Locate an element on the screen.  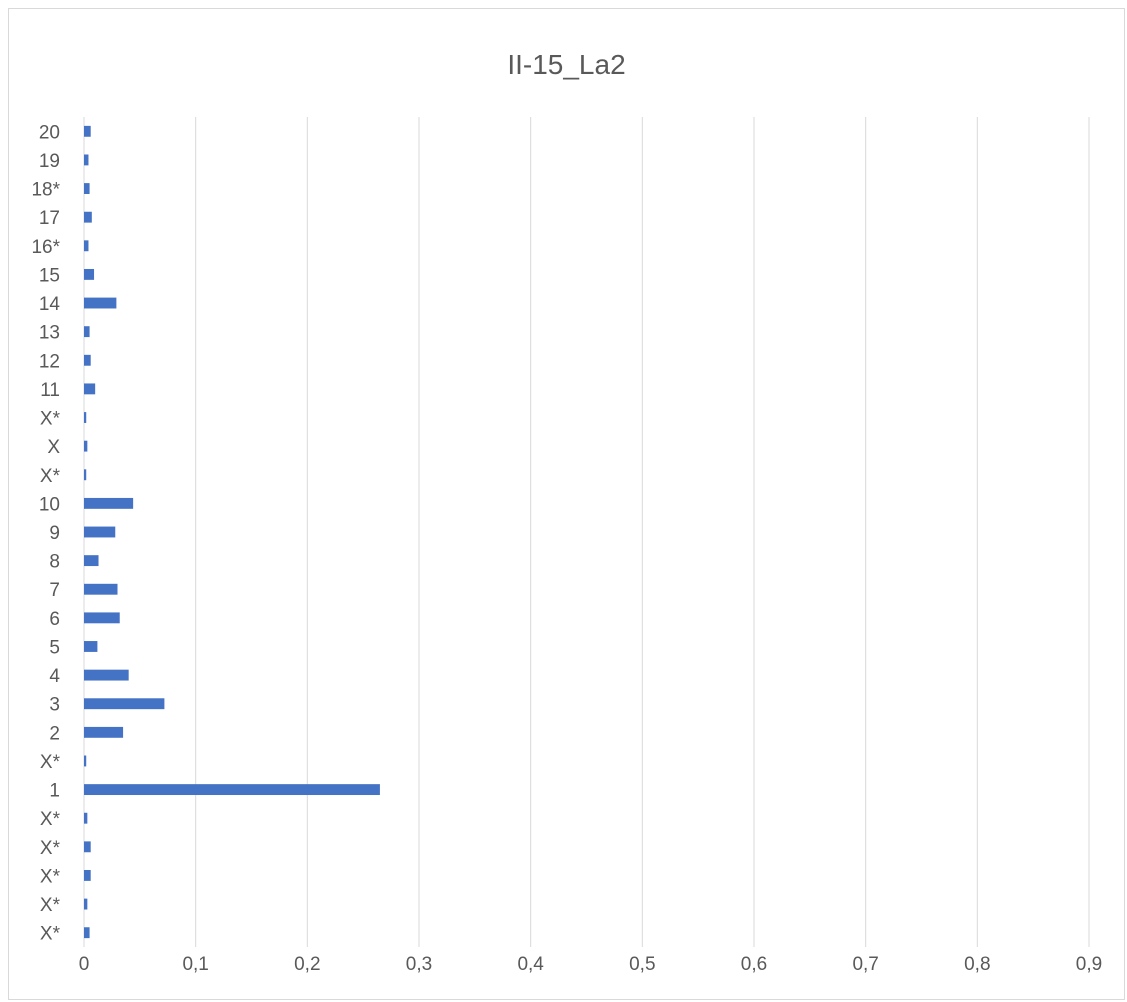
y-tick-label: 5 is located at coordinates (54, 647).